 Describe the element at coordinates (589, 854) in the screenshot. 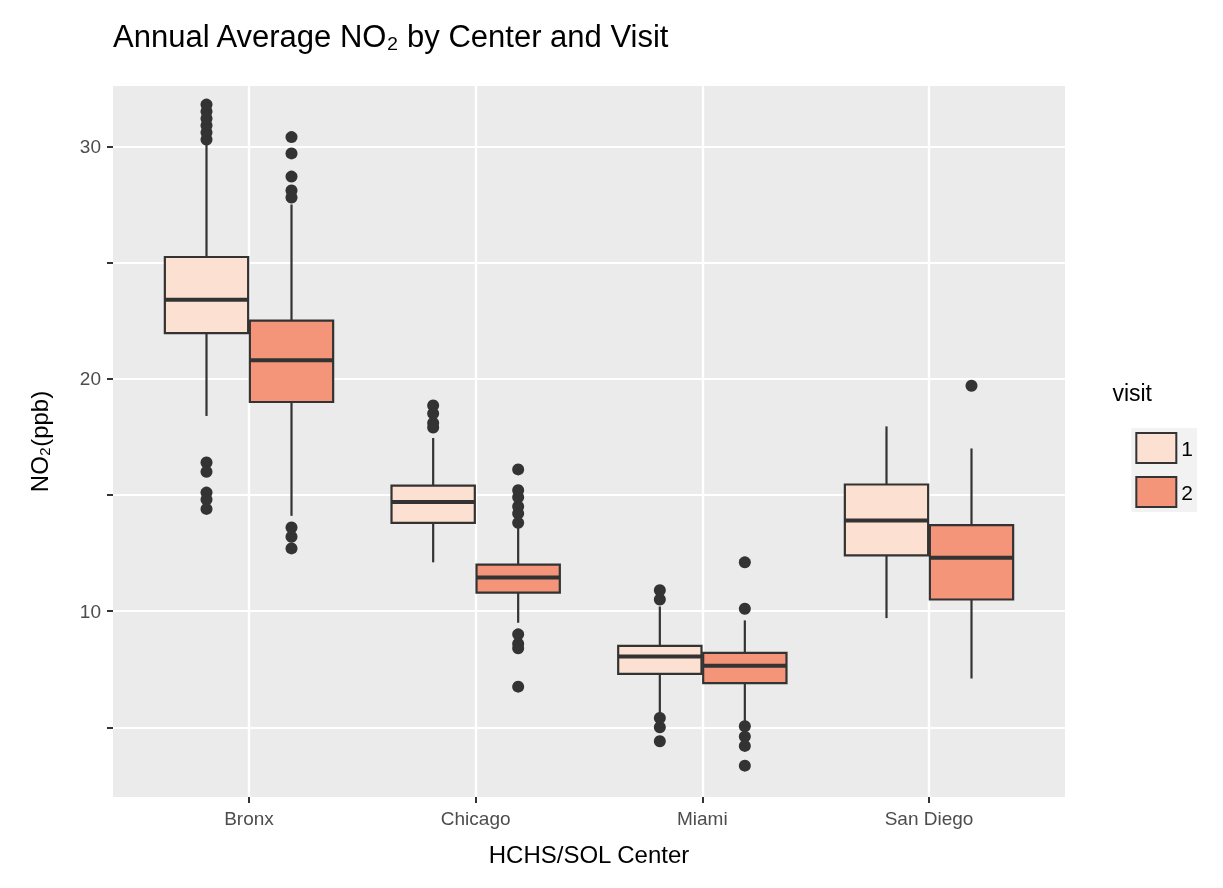

I see `x-axis-title: HCHS/SOL Center` at that location.